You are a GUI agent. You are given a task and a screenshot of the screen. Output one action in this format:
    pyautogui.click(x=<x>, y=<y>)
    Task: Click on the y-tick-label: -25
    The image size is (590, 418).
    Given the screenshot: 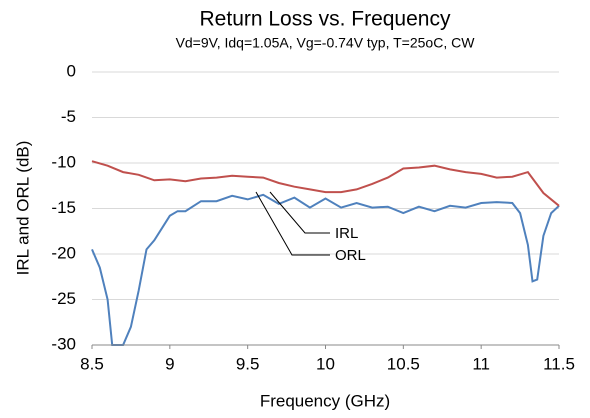 What is the action you would take?
    pyautogui.click(x=63, y=298)
    